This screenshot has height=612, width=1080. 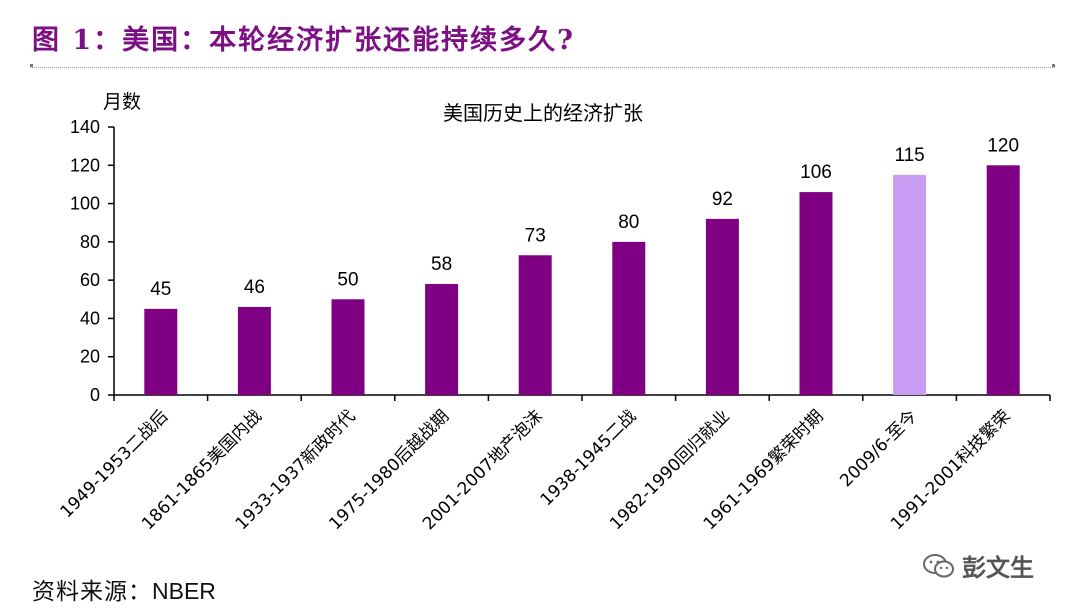 What do you see at coordinates (160, 289) in the screenshot?
I see `data-label: 45` at bounding box center [160, 289].